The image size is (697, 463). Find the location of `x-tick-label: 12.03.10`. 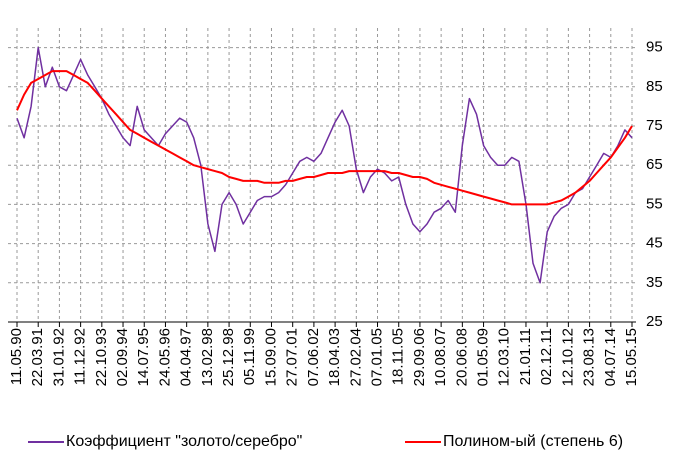

x-tick-label: 12.03.10 is located at coordinates (504, 357).